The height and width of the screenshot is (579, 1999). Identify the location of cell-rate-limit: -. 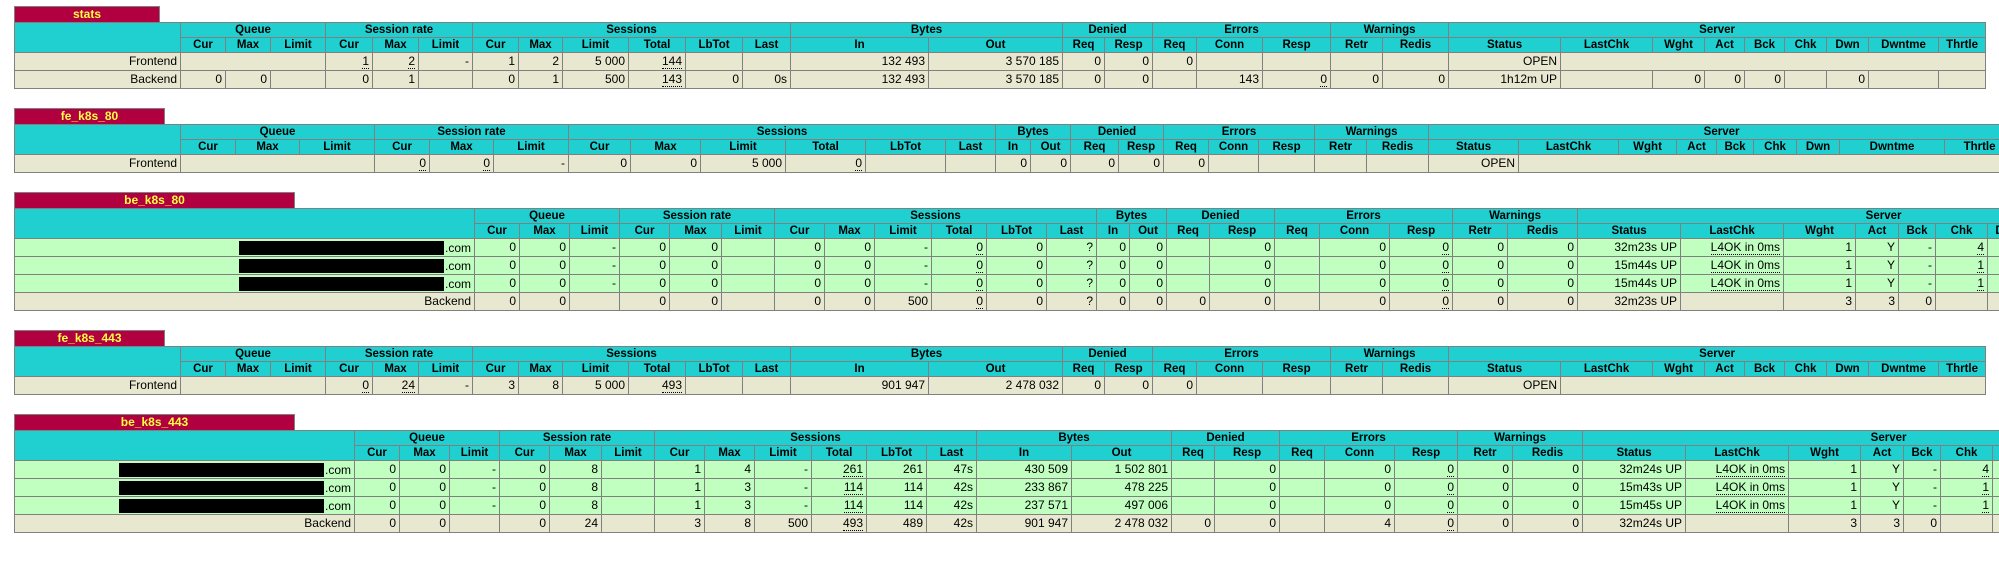
(531, 163).